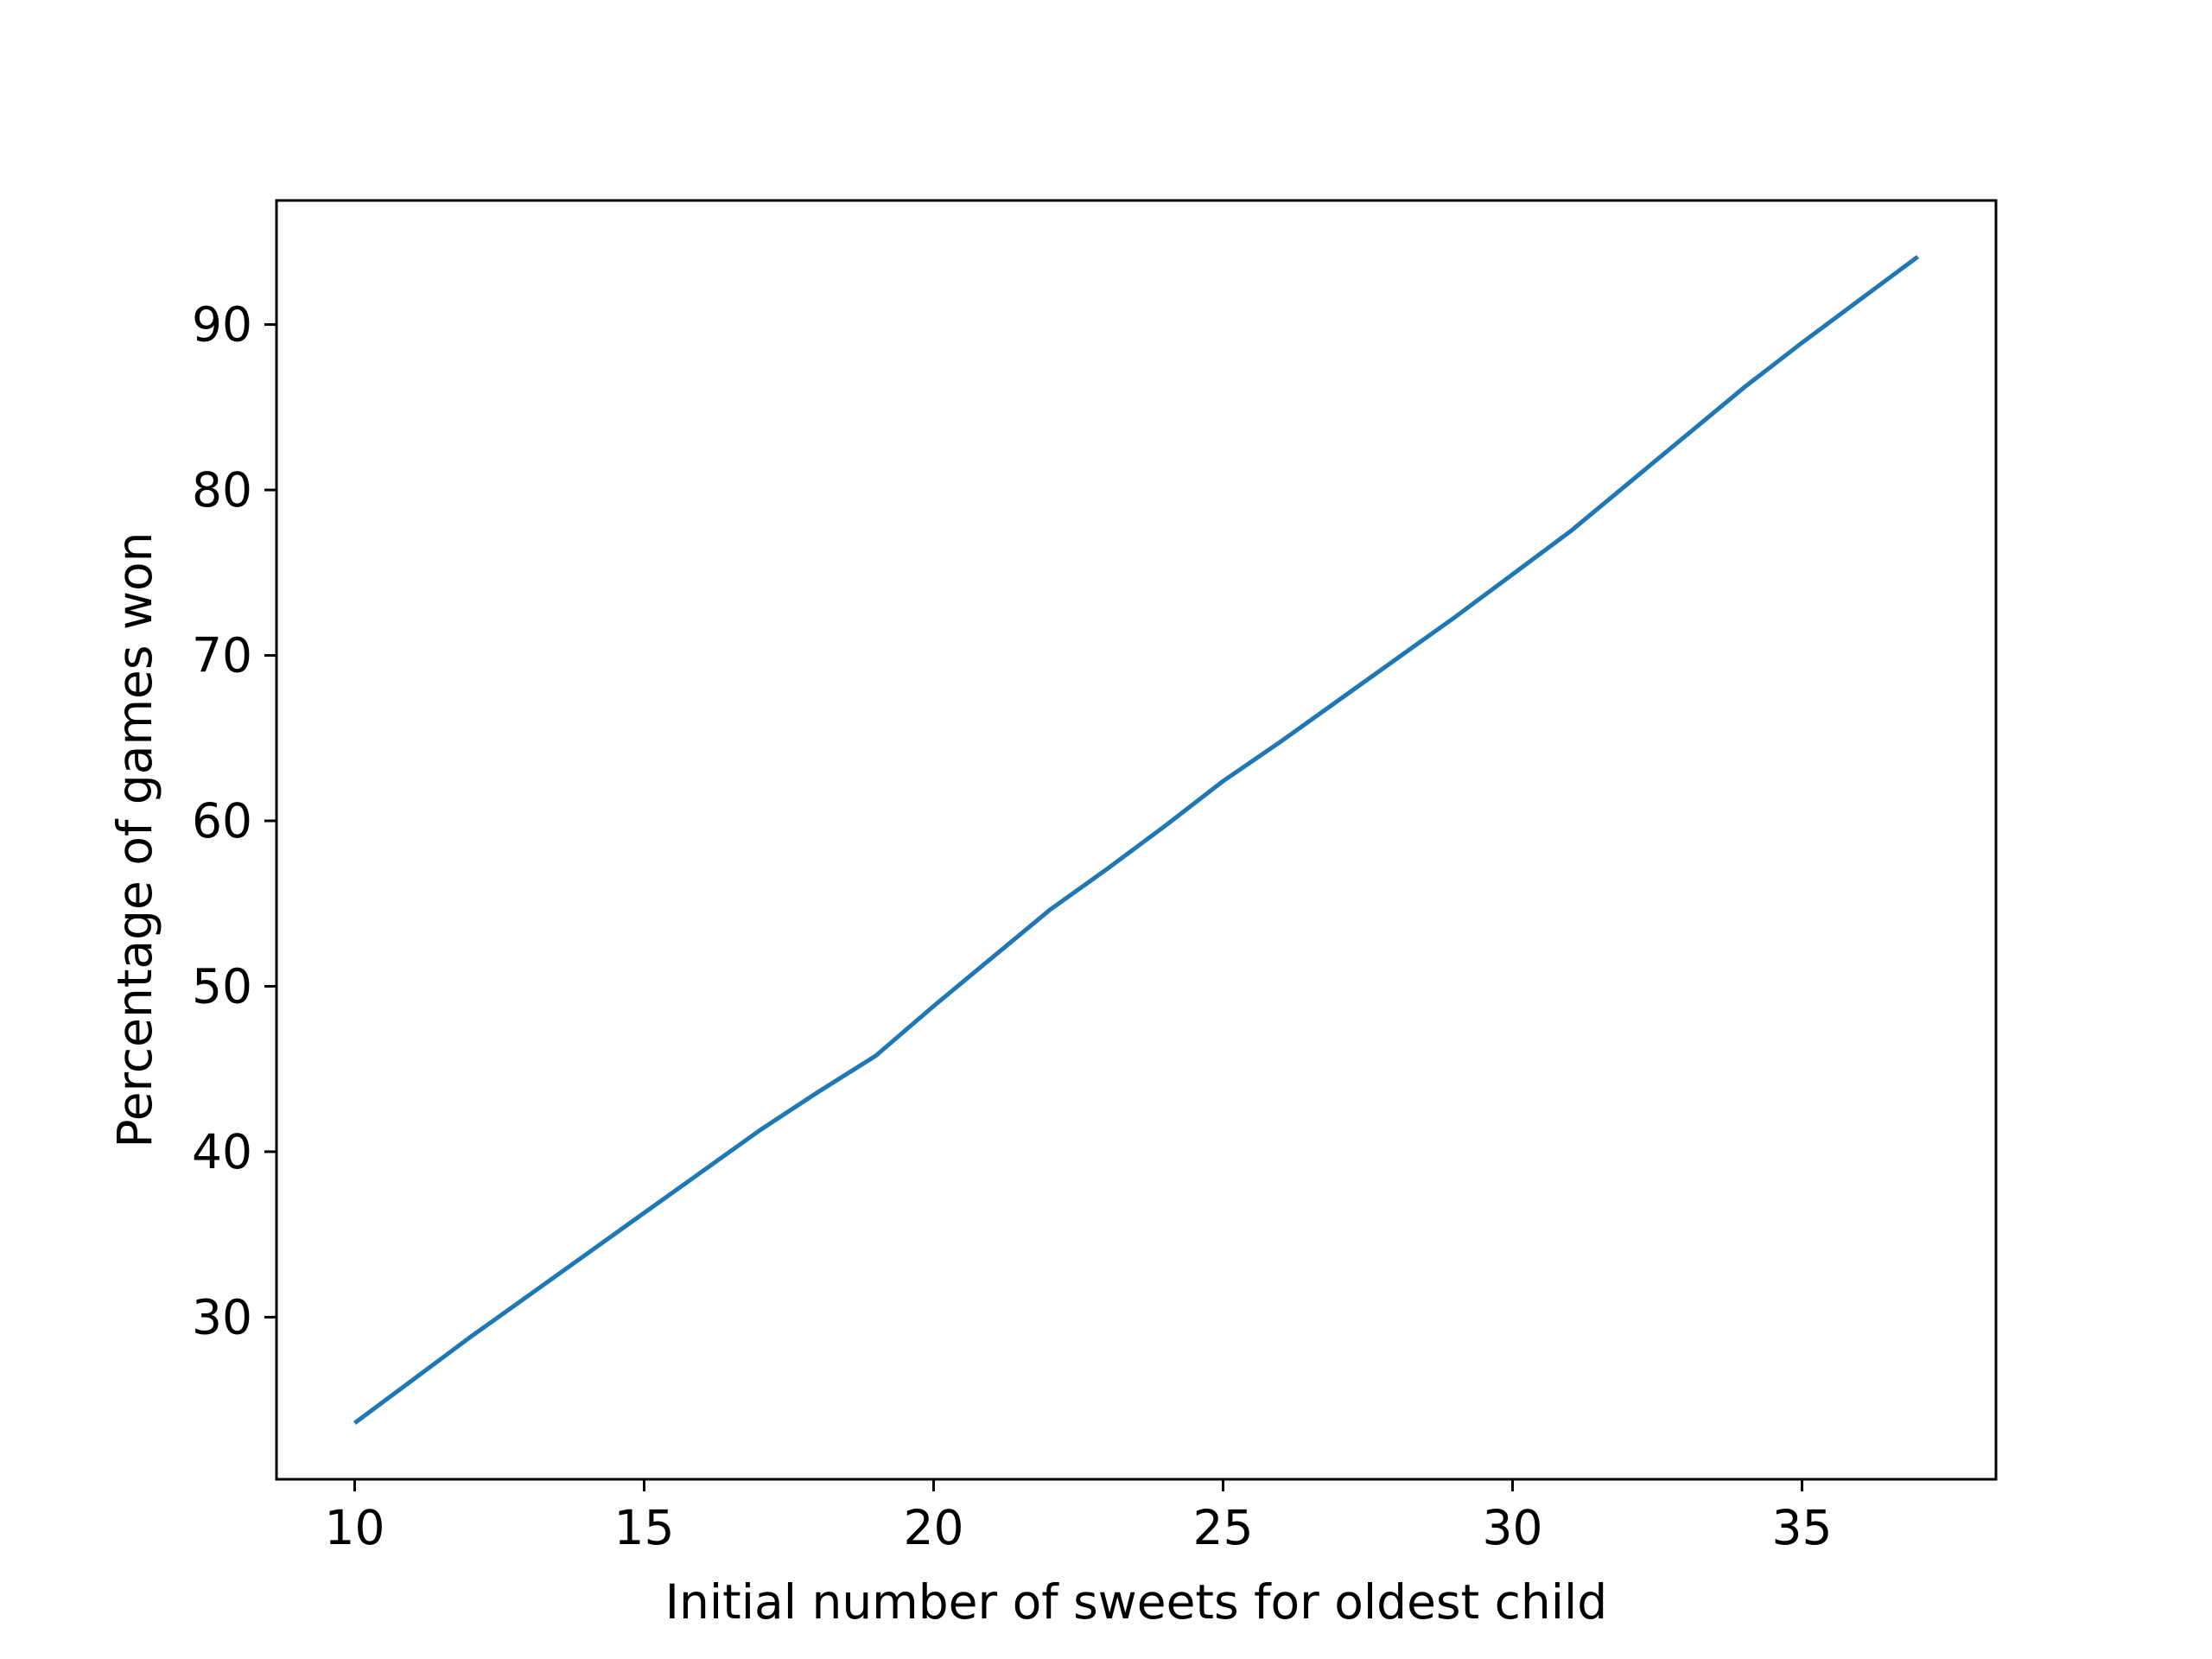 The height and width of the screenshot is (1659, 2212). Describe the element at coordinates (222, 655) in the screenshot. I see `y-tick-label: 70` at that location.